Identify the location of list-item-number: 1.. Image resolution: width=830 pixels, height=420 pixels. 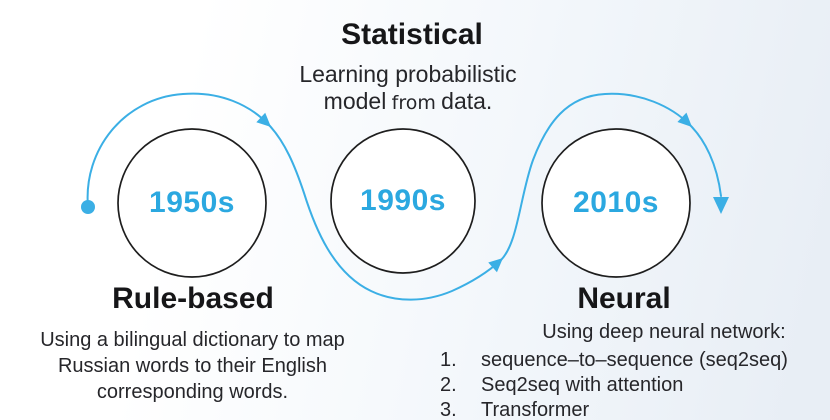
(448, 360).